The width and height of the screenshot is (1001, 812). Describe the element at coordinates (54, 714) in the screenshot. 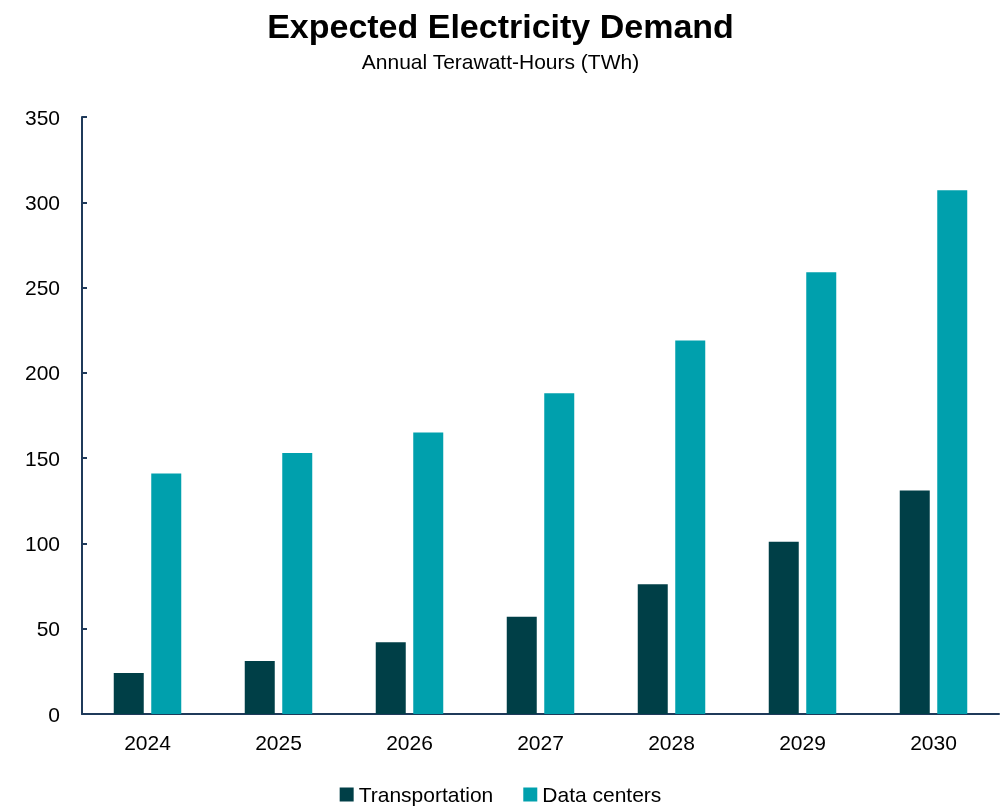

I see `y-tick-label: 0` at that location.